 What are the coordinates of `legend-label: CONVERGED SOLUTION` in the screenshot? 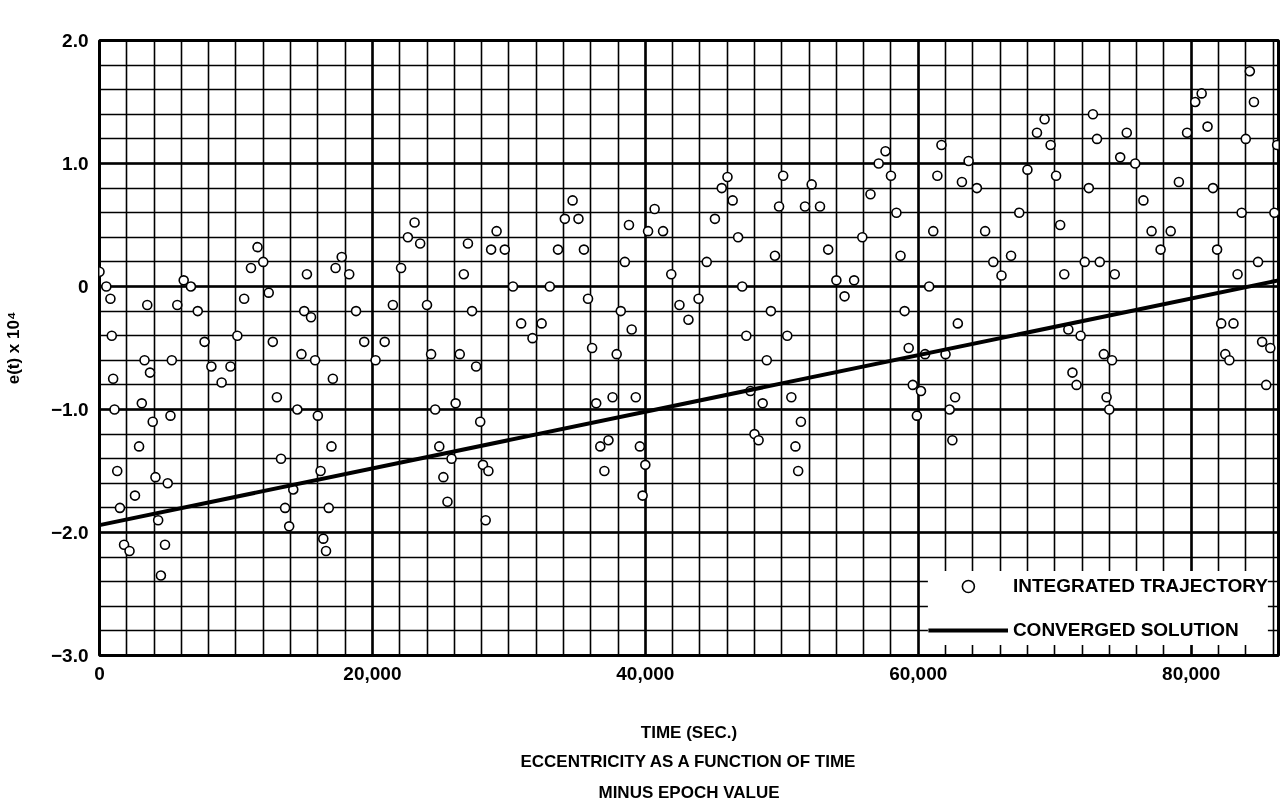 It's located at (1125, 630).